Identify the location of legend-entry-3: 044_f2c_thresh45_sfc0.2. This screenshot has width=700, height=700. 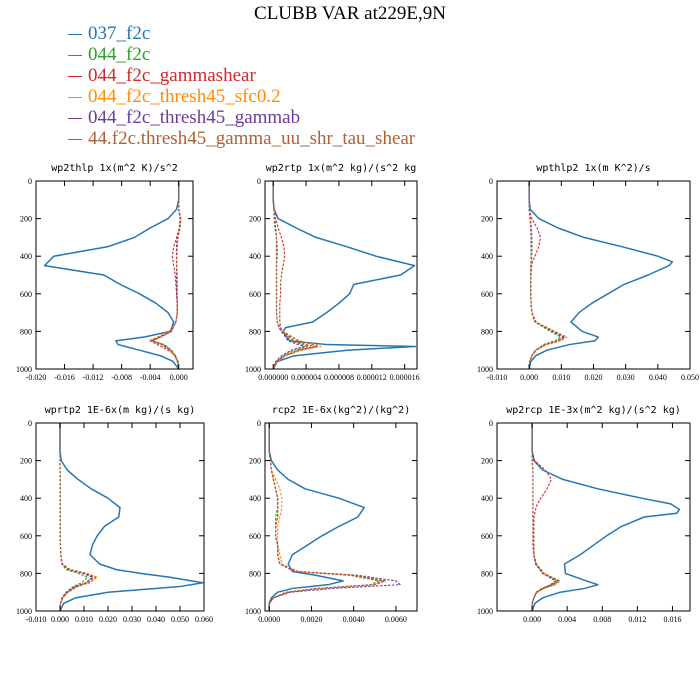
(278, 96).